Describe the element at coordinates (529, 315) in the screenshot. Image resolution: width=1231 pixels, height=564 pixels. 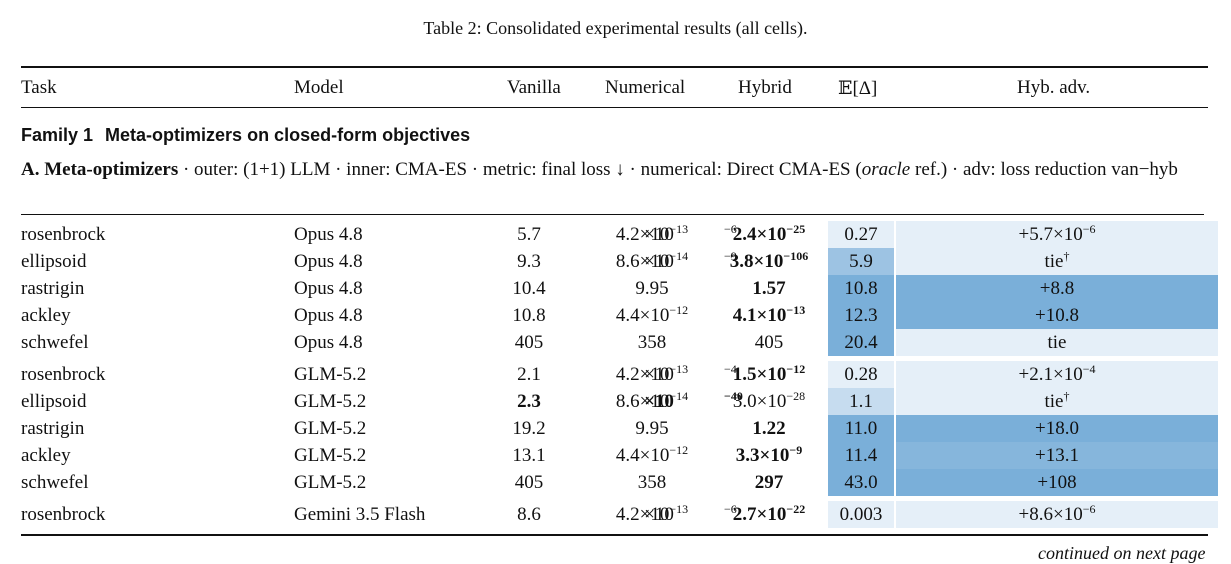
I see `value: 10.8` at that location.